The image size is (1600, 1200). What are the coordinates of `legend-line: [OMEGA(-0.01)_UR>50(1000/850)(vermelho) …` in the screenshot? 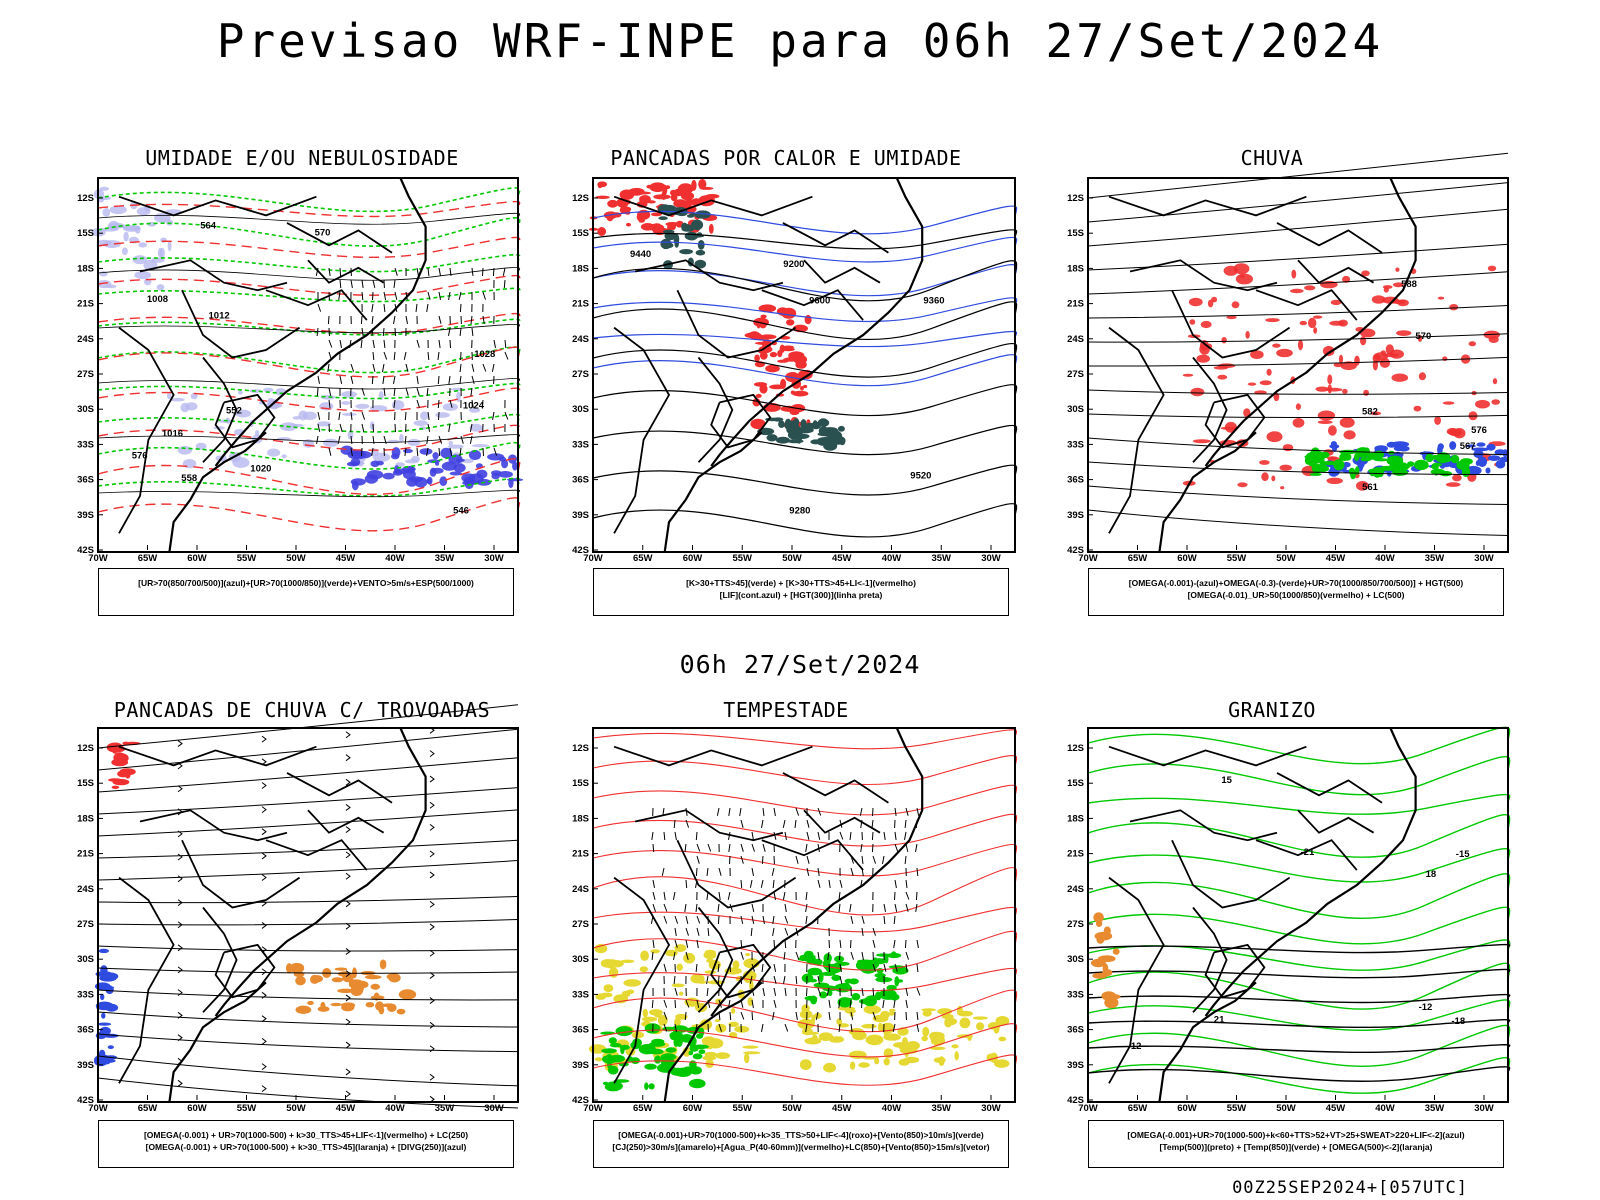 It's located at (1296, 595).